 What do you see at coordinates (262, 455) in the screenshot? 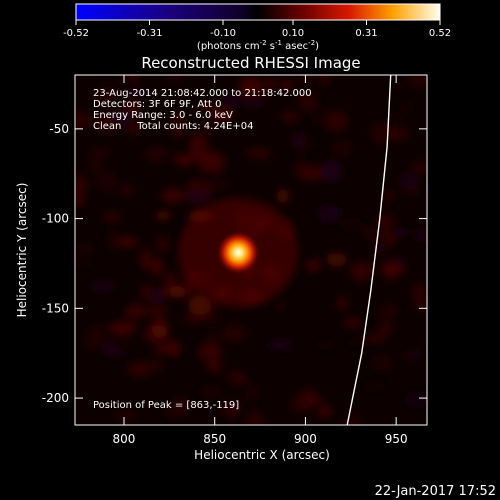
I see `x-axis-label: Heliocentric X (arcsec)` at bounding box center [262, 455].